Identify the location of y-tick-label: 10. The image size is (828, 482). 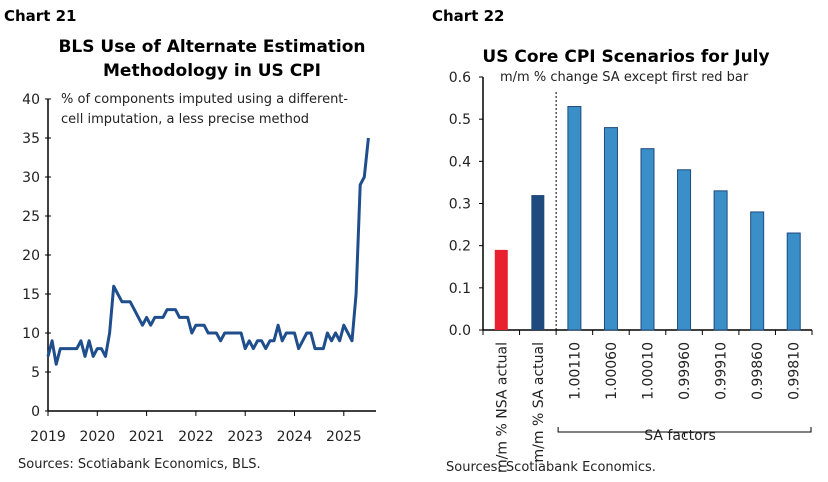
(31, 334).